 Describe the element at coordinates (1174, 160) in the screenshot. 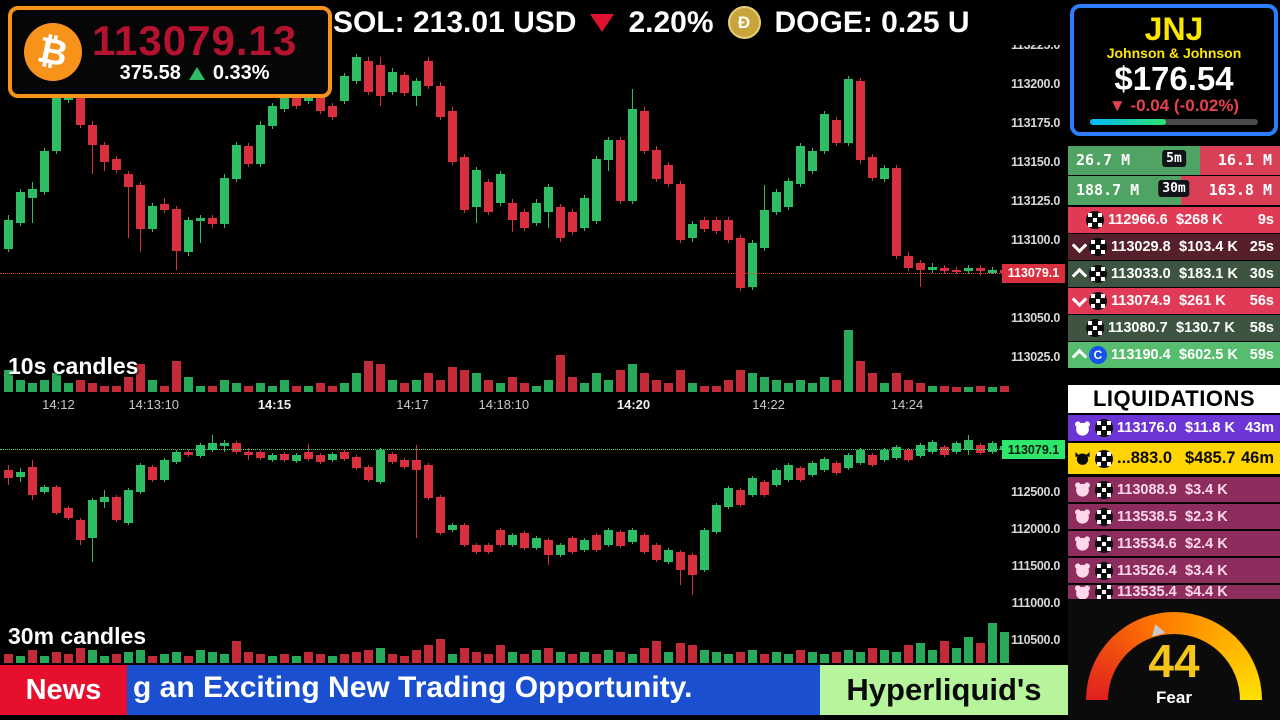

I see `volume-row-5m: 26.7 M 5m 16.1 M` at that location.